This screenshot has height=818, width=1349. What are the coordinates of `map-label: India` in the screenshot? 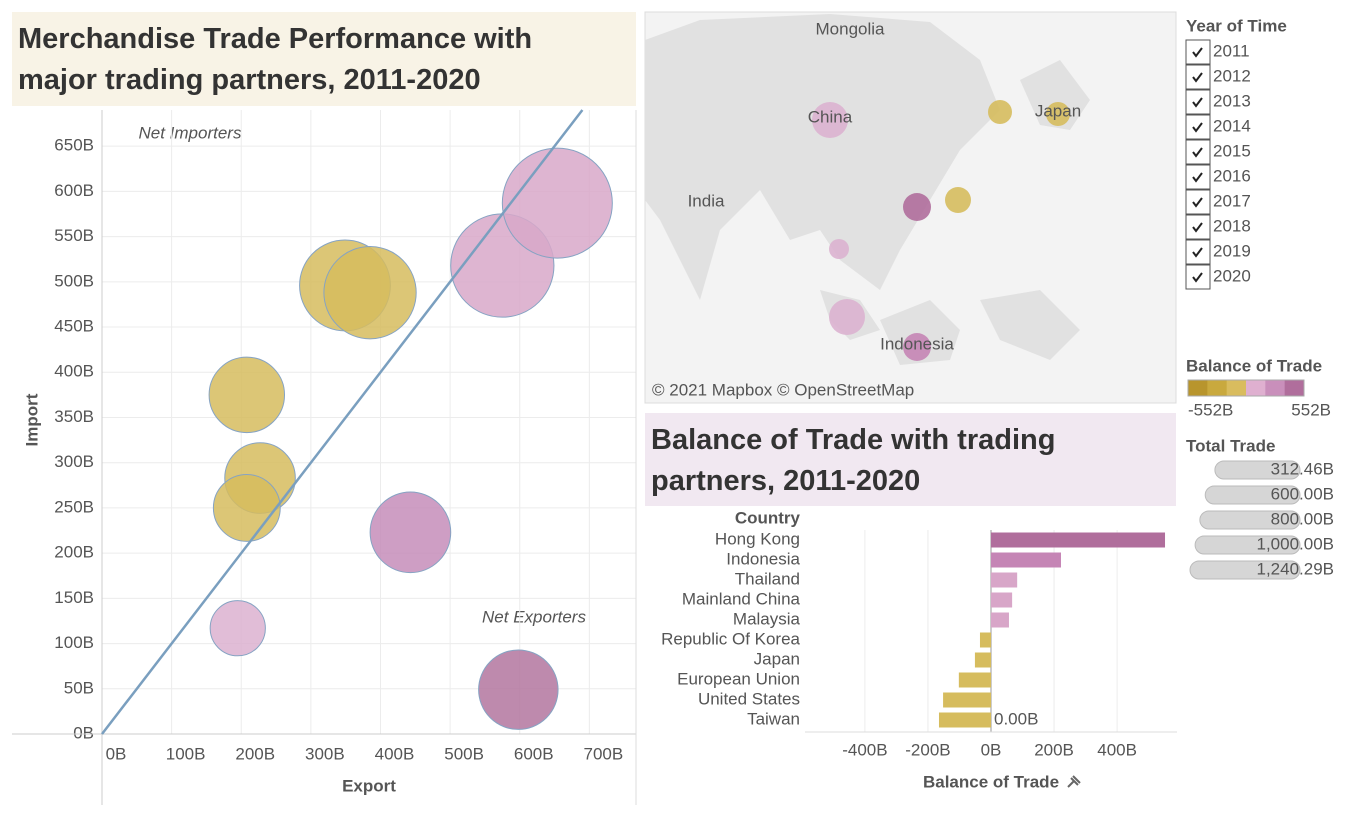 It's located at (706, 200).